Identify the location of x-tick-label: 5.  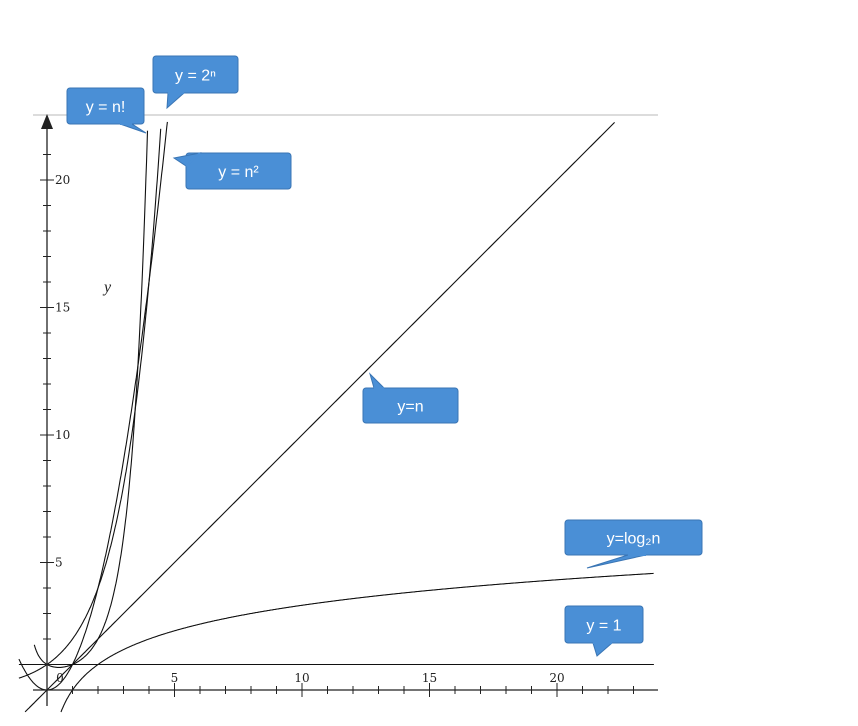
(175, 678).